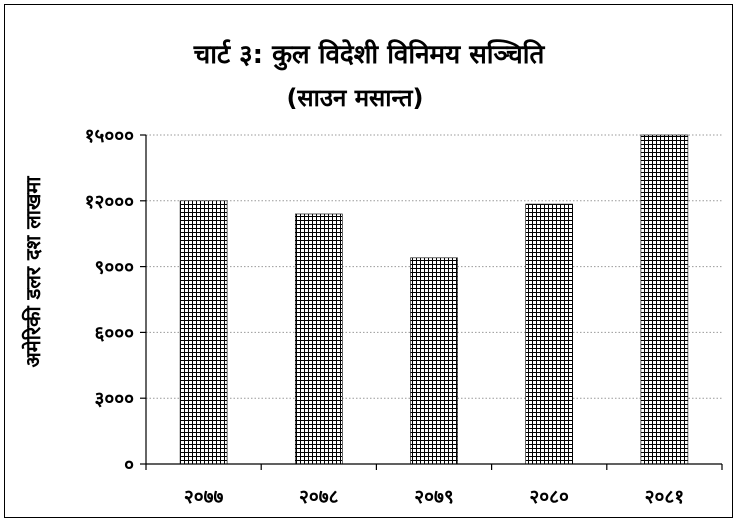 The height and width of the screenshot is (522, 739). Describe the element at coordinates (319, 497) in the screenshot. I see `x-tick-label: २०७८` at that location.